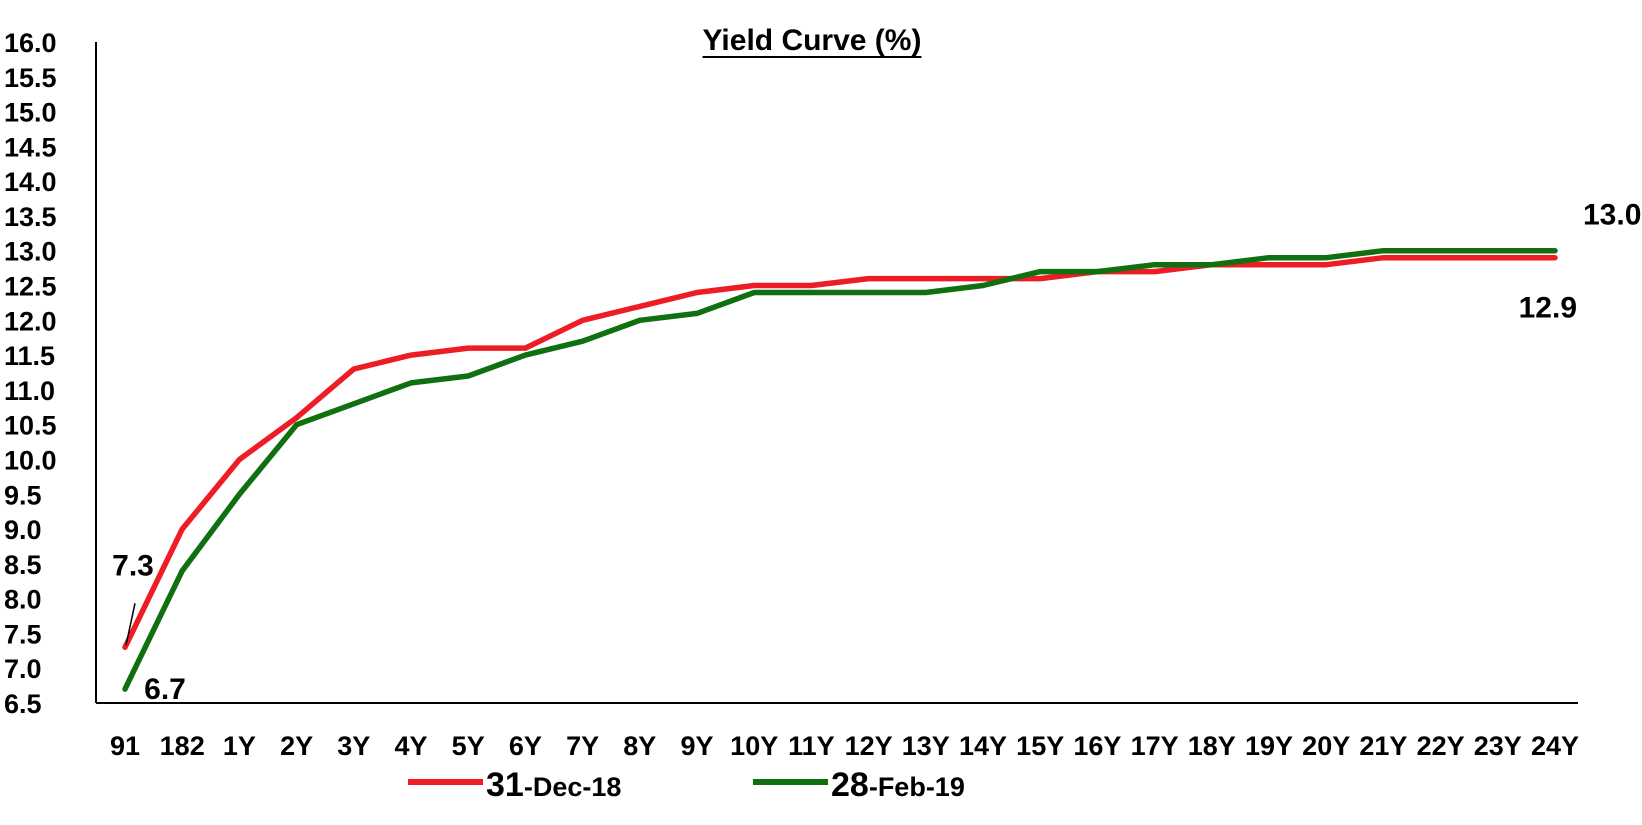  I want to click on chart-title-group: Yield Curve (%), so click(812, 41).